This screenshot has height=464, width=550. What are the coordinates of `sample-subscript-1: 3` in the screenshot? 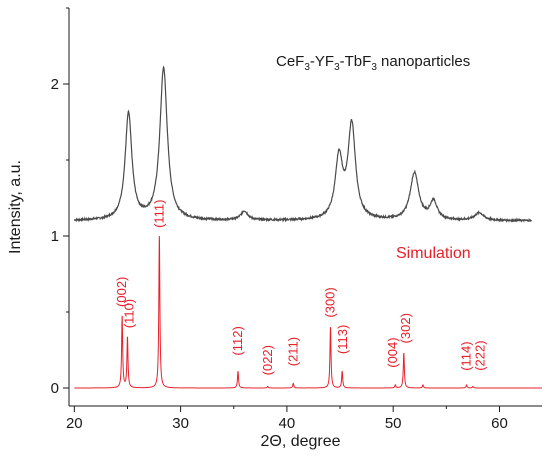 It's located at (307, 67).